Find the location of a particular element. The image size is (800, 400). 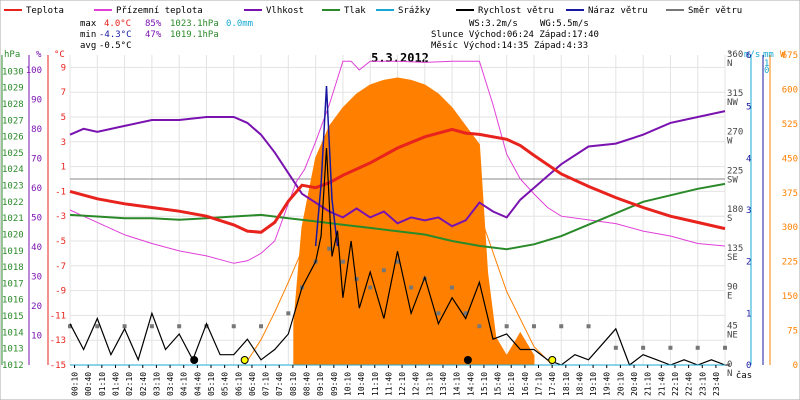

tick-label: 40 is located at coordinates (36, 248).